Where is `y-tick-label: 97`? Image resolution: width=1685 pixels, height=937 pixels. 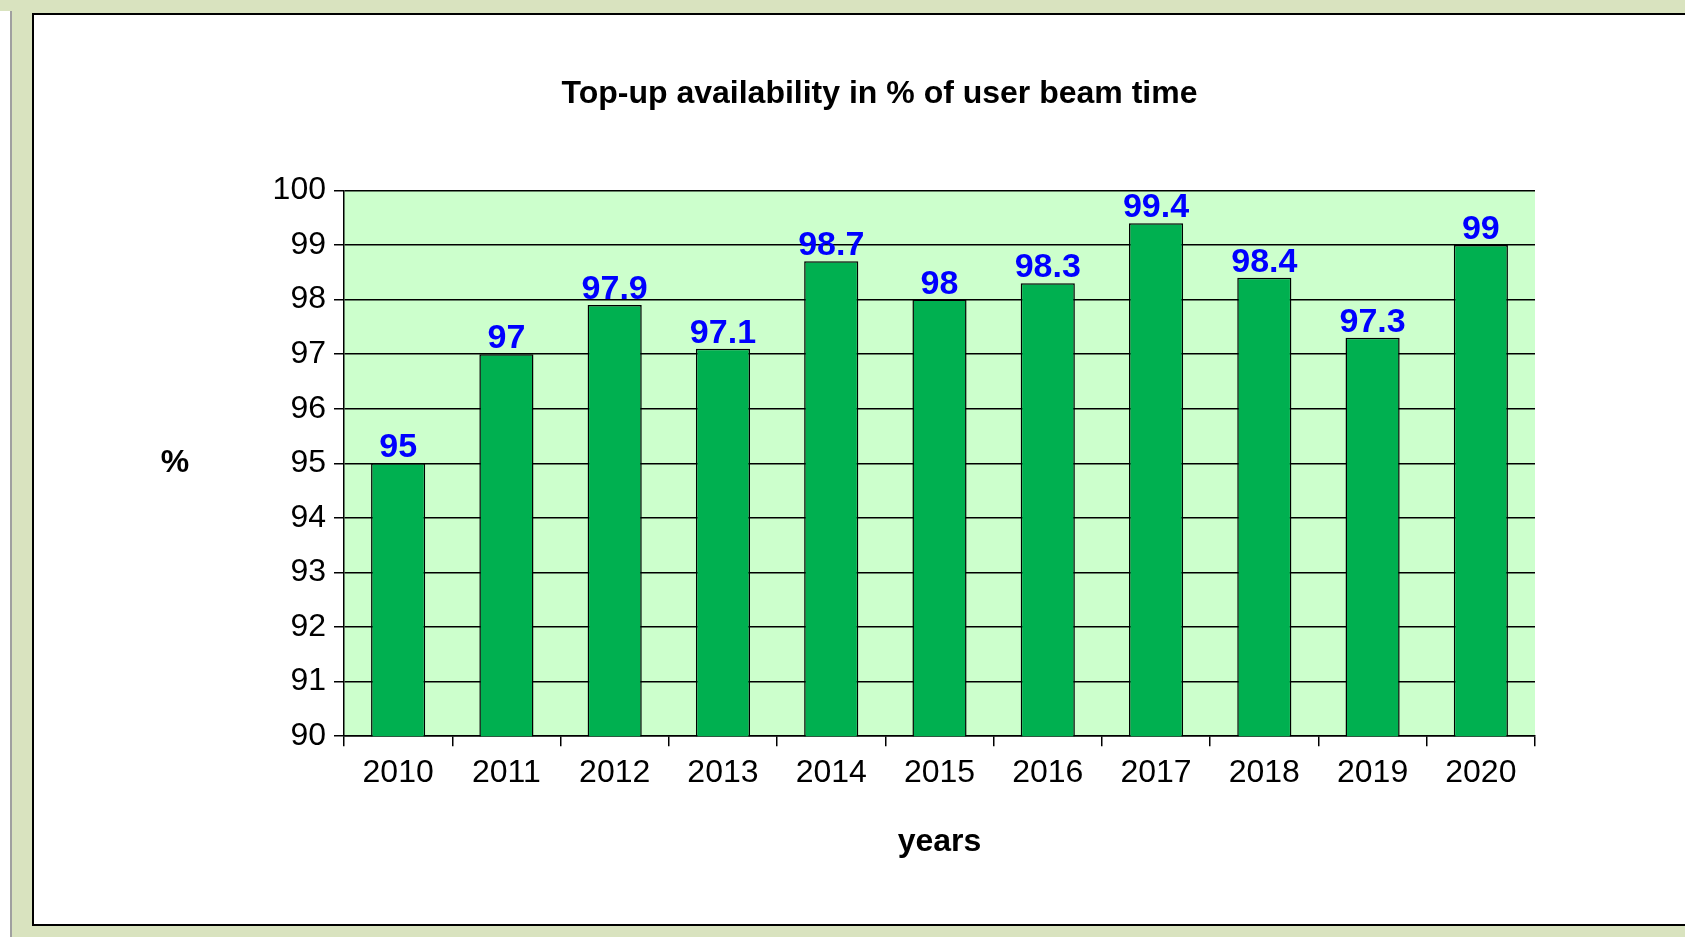
y-tick-label: 97 is located at coordinates (308, 351).